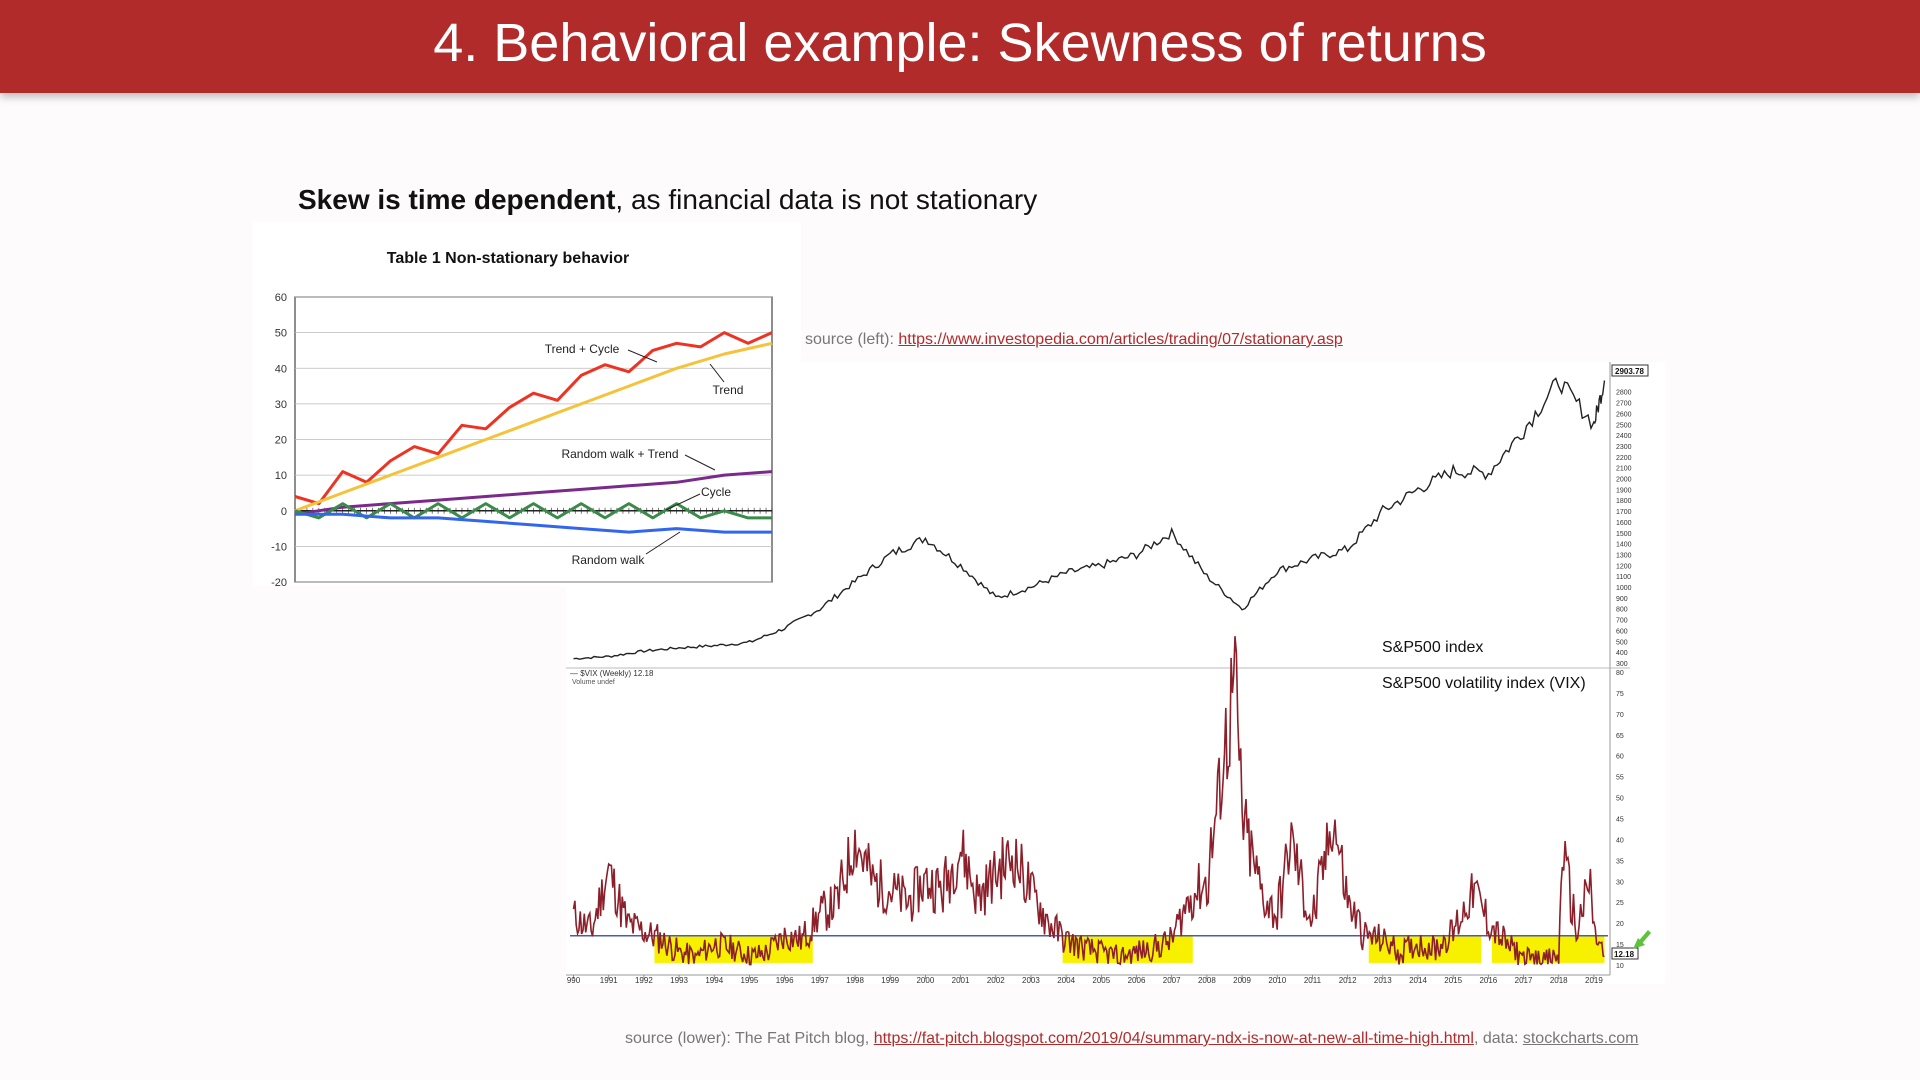 Image resolution: width=1920 pixels, height=1080 pixels. Describe the element at coordinates (855, 980) in the screenshot. I see `vix-xtick: 1998` at that location.